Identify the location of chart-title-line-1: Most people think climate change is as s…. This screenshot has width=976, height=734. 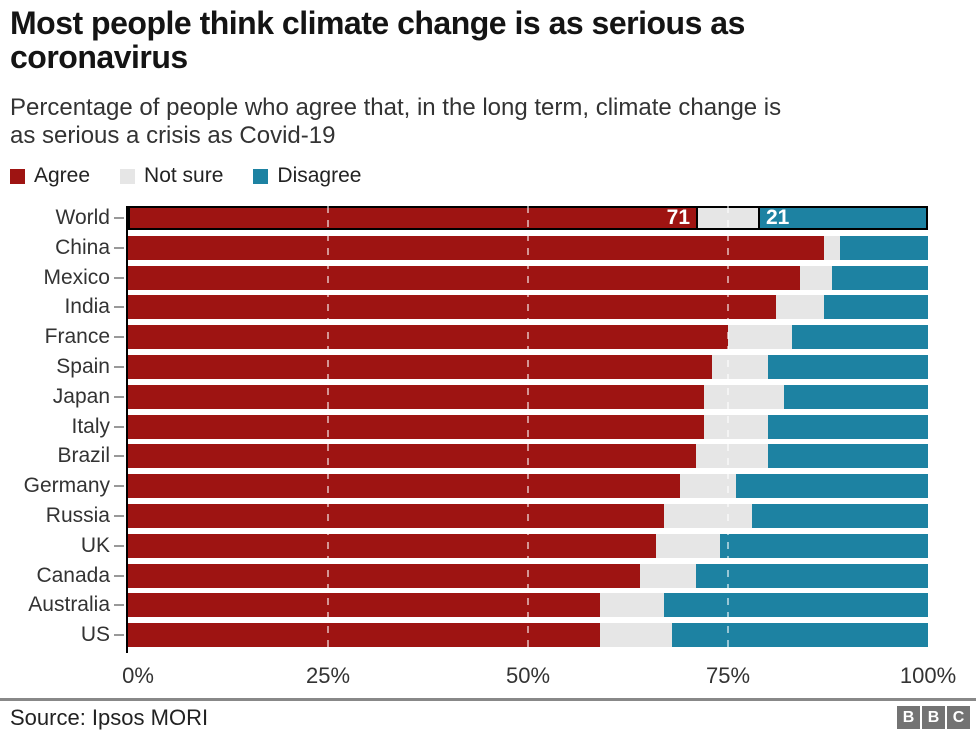
(377, 23).